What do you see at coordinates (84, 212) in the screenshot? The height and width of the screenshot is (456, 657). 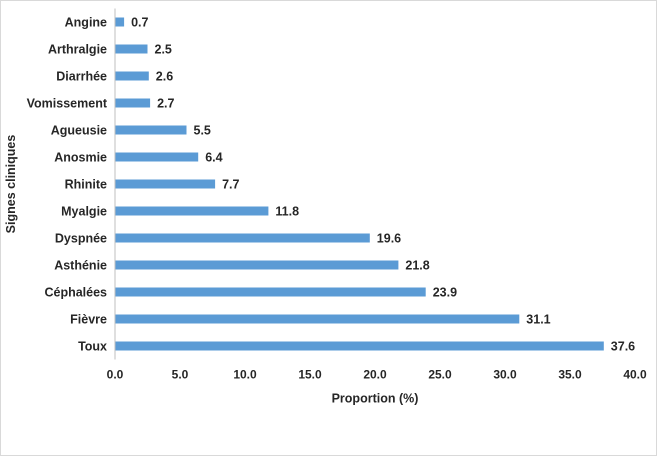 I see `category-label: Myalgie` at bounding box center [84, 212].